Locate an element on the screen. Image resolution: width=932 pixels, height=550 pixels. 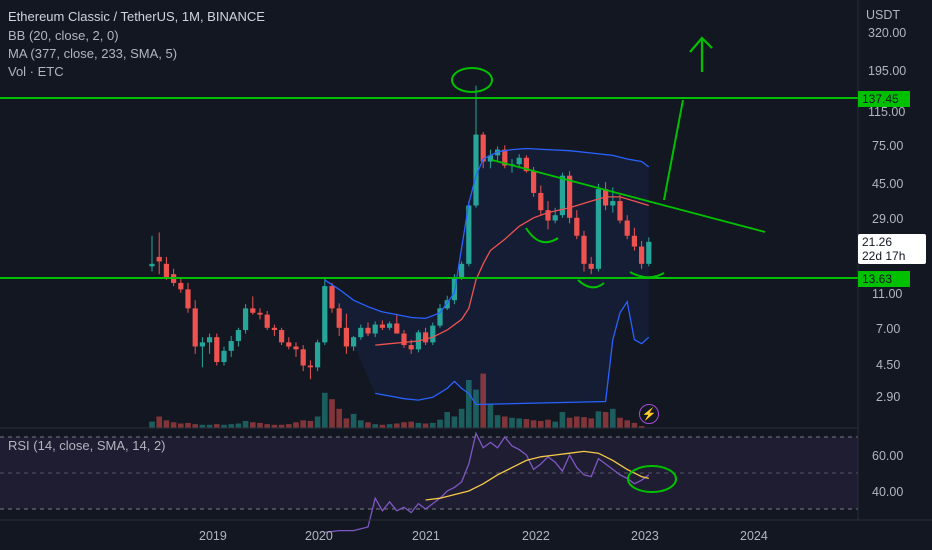
descending-trendline is located at coordinates (628, 196).